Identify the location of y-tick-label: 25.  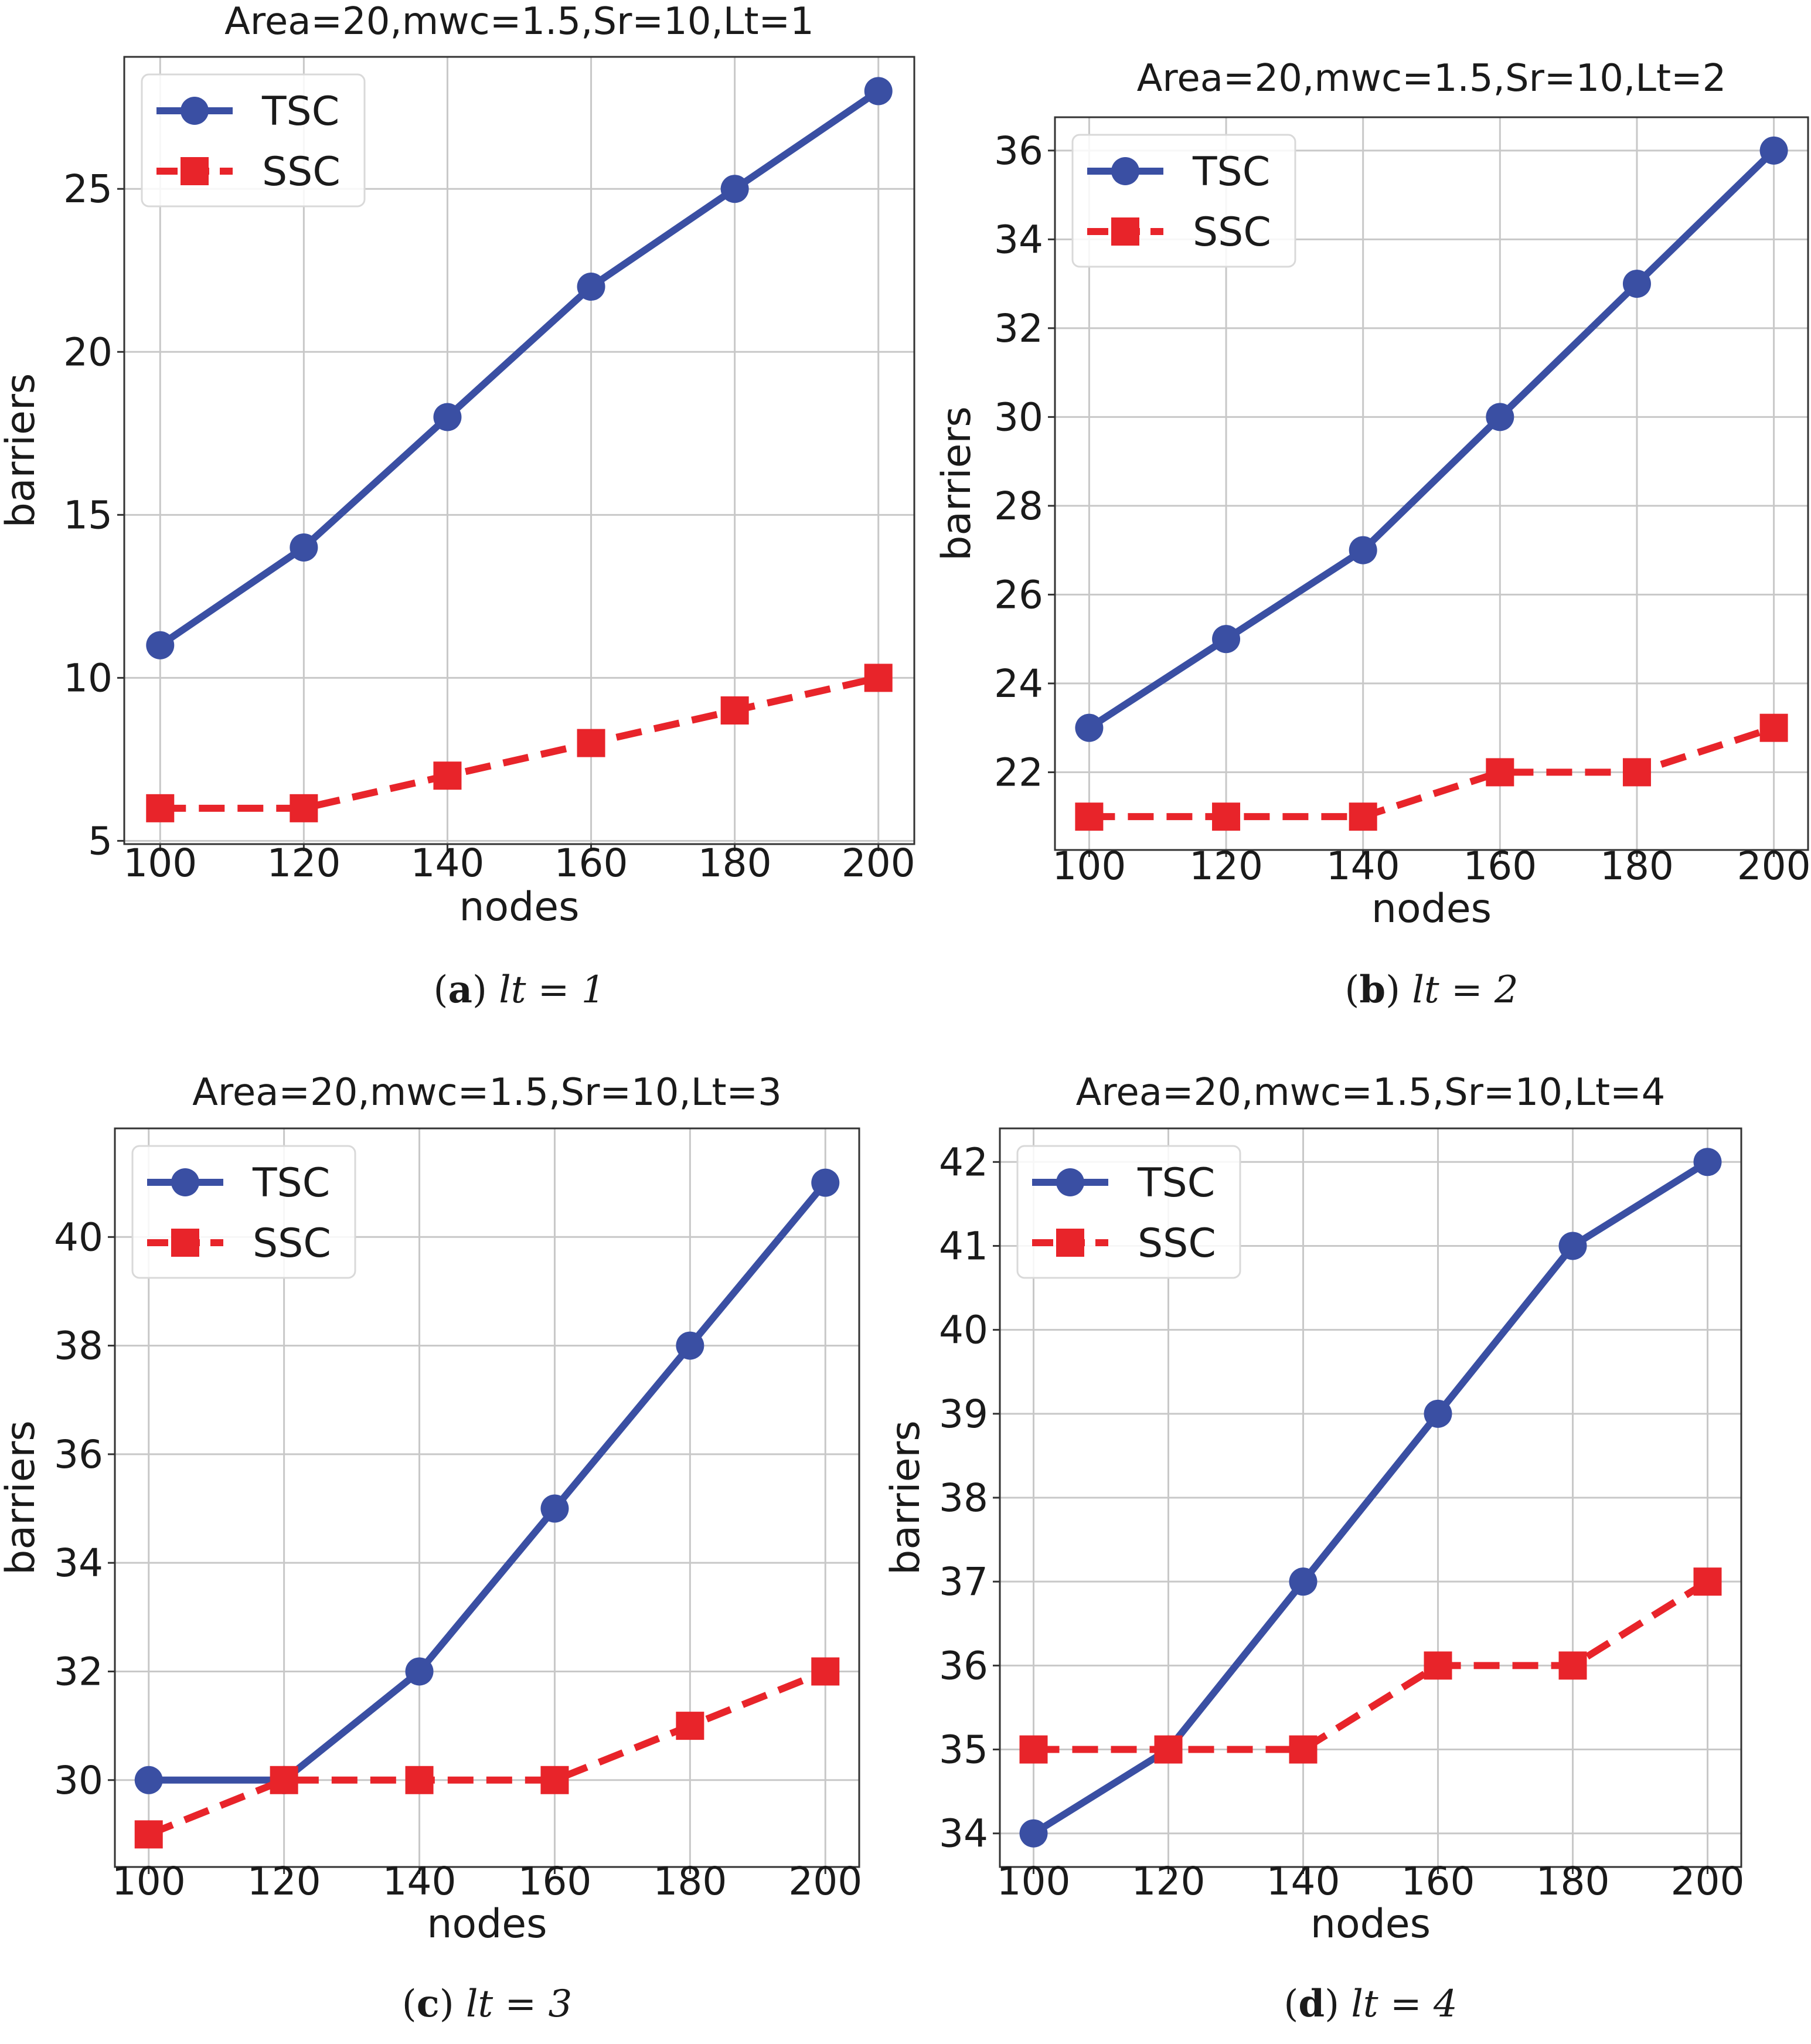
(88, 189).